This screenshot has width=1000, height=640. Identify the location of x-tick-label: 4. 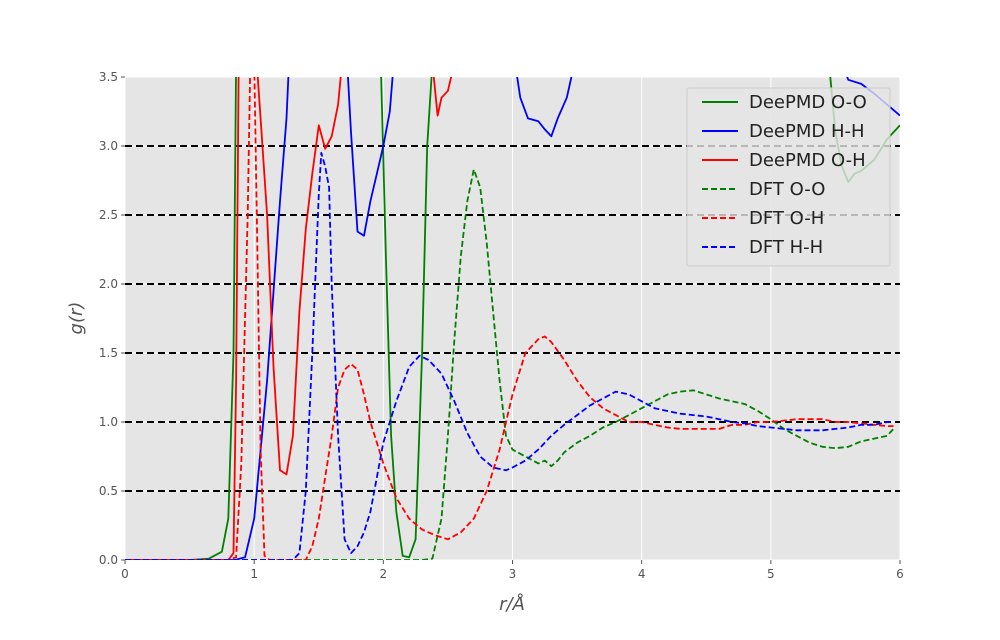
(642, 574).